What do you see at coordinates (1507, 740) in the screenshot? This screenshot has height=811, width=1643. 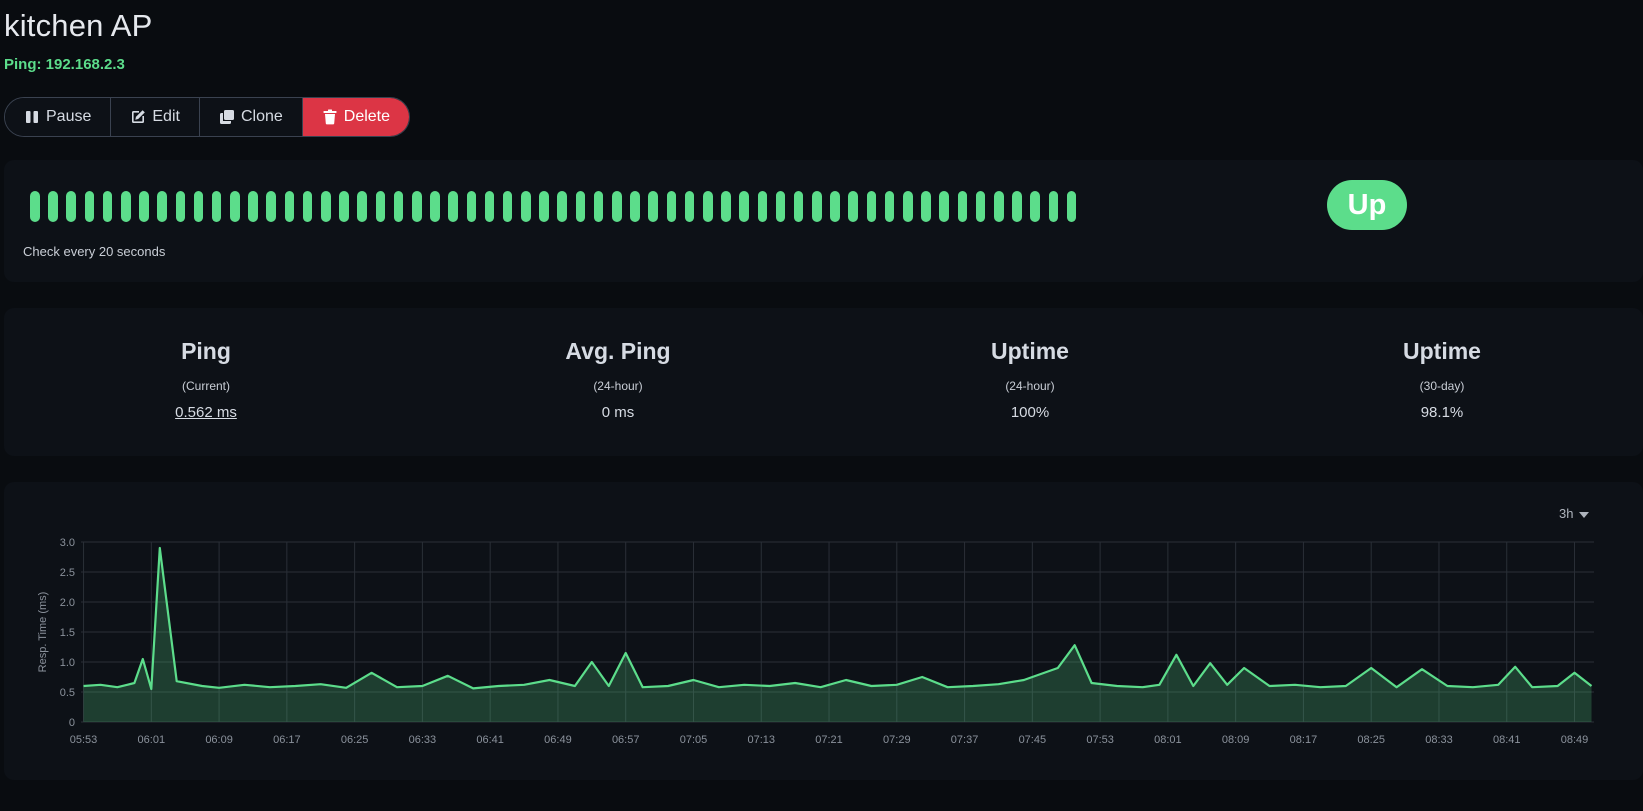 I see `x-tick-label: 08:41` at bounding box center [1507, 740].